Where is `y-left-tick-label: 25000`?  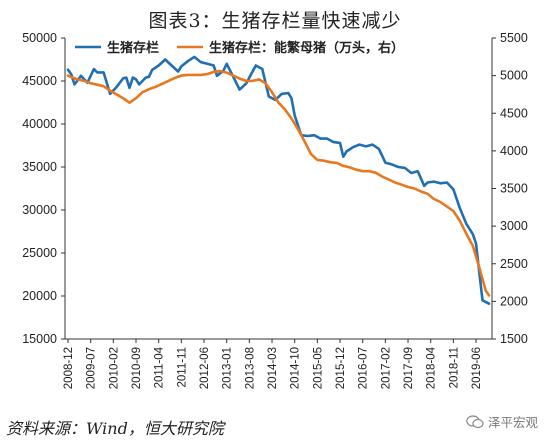
y-left-tick-label: 25000 is located at coordinates (39, 253).